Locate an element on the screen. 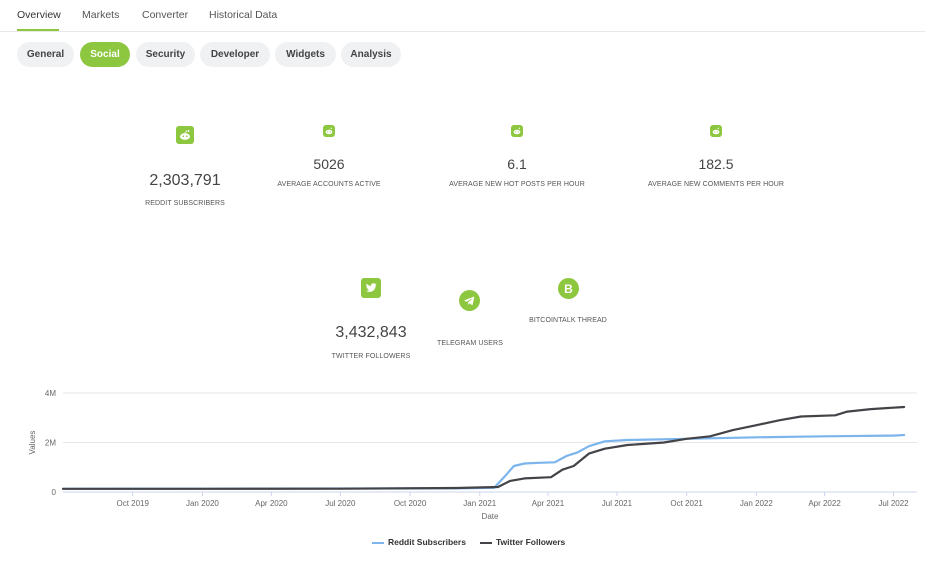 The height and width of the screenshot is (561, 931). legend-label-reddit: Reddit Subscribers is located at coordinates (427, 542).